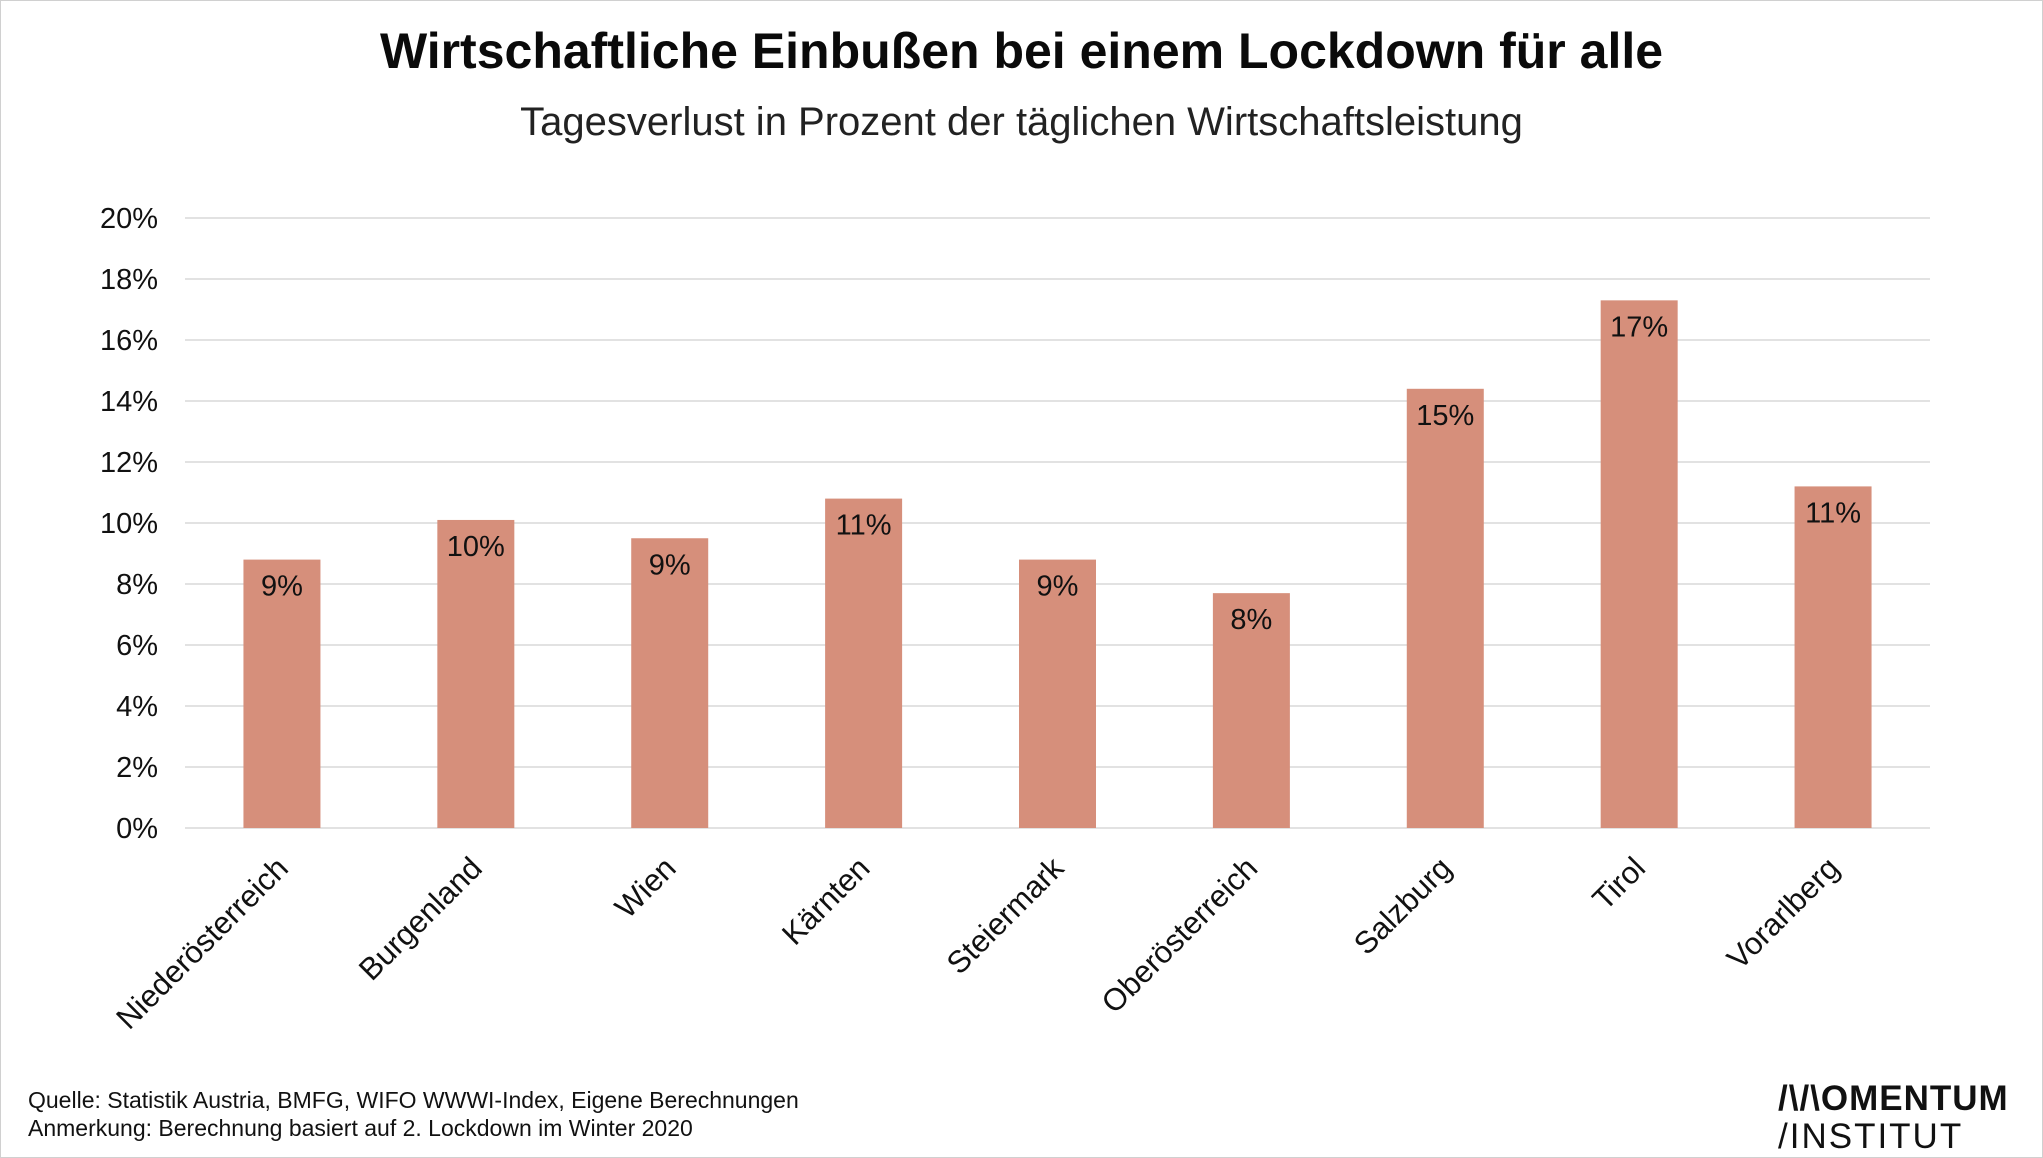  Describe the element at coordinates (420, 918) in the screenshot. I see `x-category-label: Burgenland` at that location.